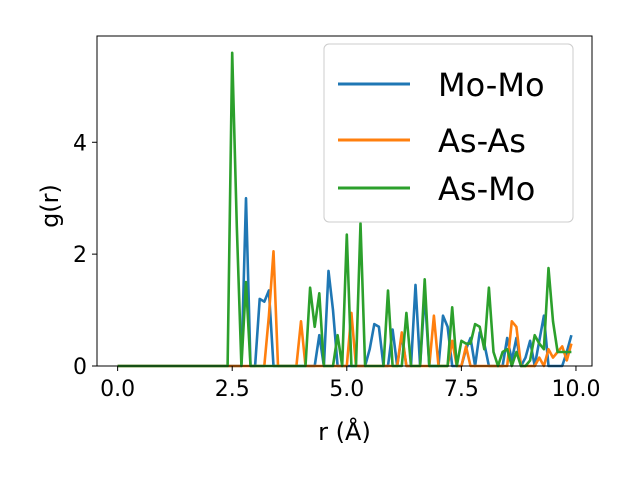 The image size is (640, 480). Describe the element at coordinates (232, 389) in the screenshot. I see `x-tick-label: 2.5` at that location.